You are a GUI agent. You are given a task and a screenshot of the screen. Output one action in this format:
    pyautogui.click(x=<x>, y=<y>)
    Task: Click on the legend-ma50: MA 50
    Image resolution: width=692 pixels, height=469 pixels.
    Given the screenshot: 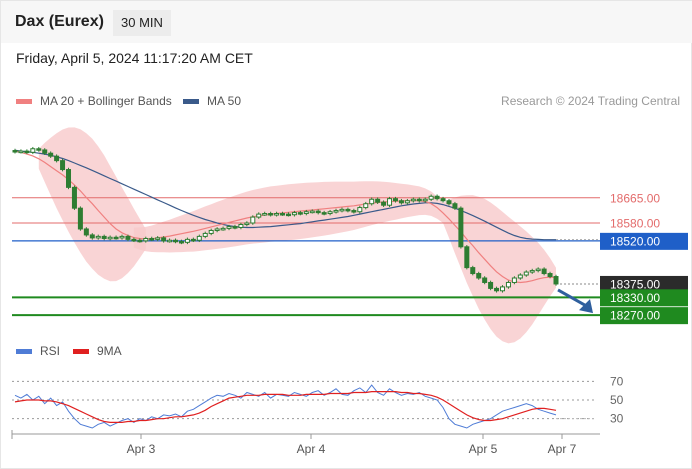 What is the action you would take?
    pyautogui.click(x=212, y=101)
    